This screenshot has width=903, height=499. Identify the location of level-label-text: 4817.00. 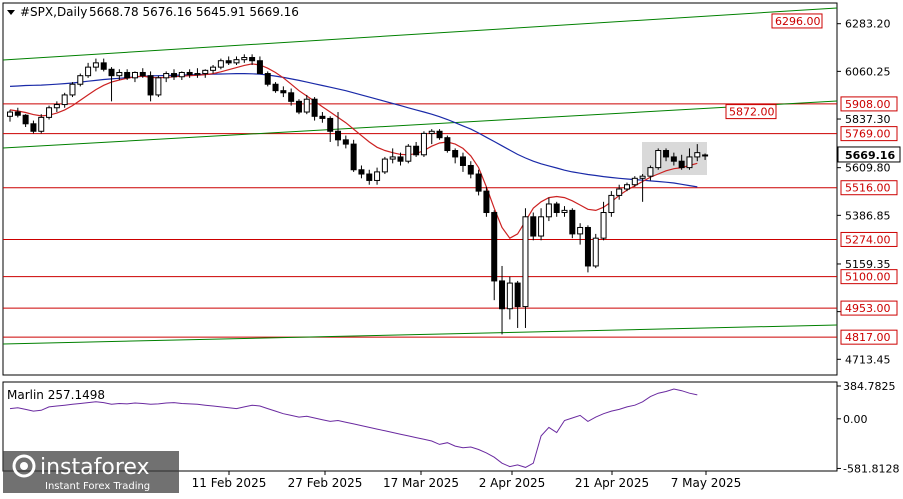
(868, 337).